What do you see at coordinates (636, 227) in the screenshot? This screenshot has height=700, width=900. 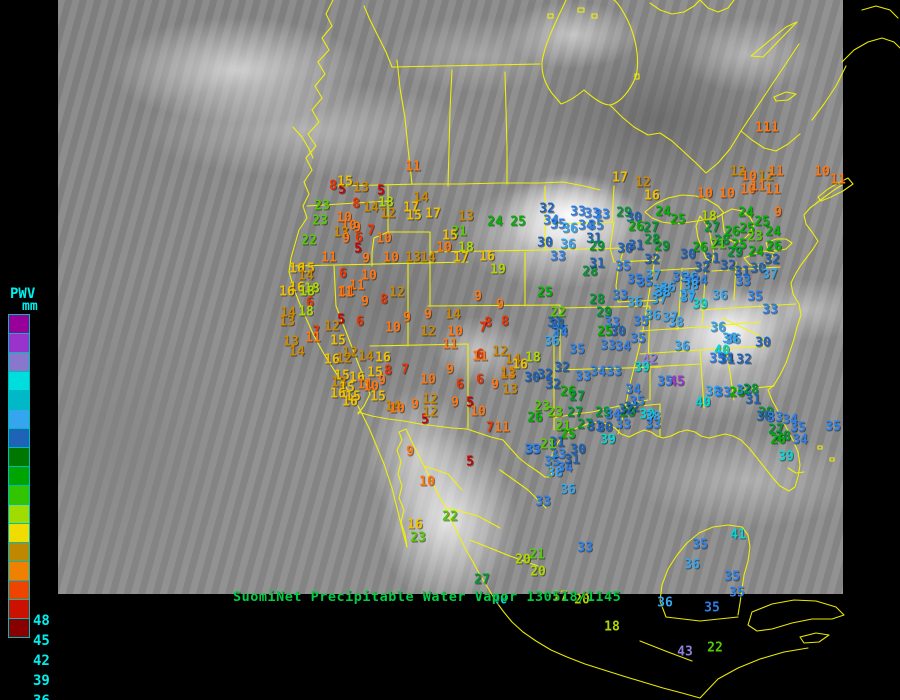 I see `station-value: 26` at bounding box center [636, 227].